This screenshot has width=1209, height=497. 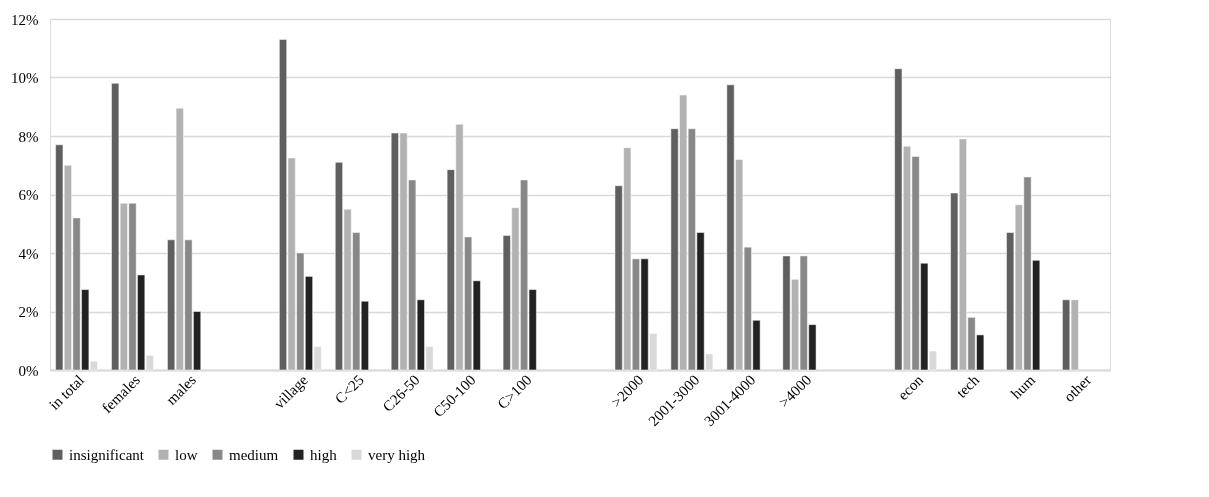 I want to click on legend-label: low, so click(x=186, y=454).